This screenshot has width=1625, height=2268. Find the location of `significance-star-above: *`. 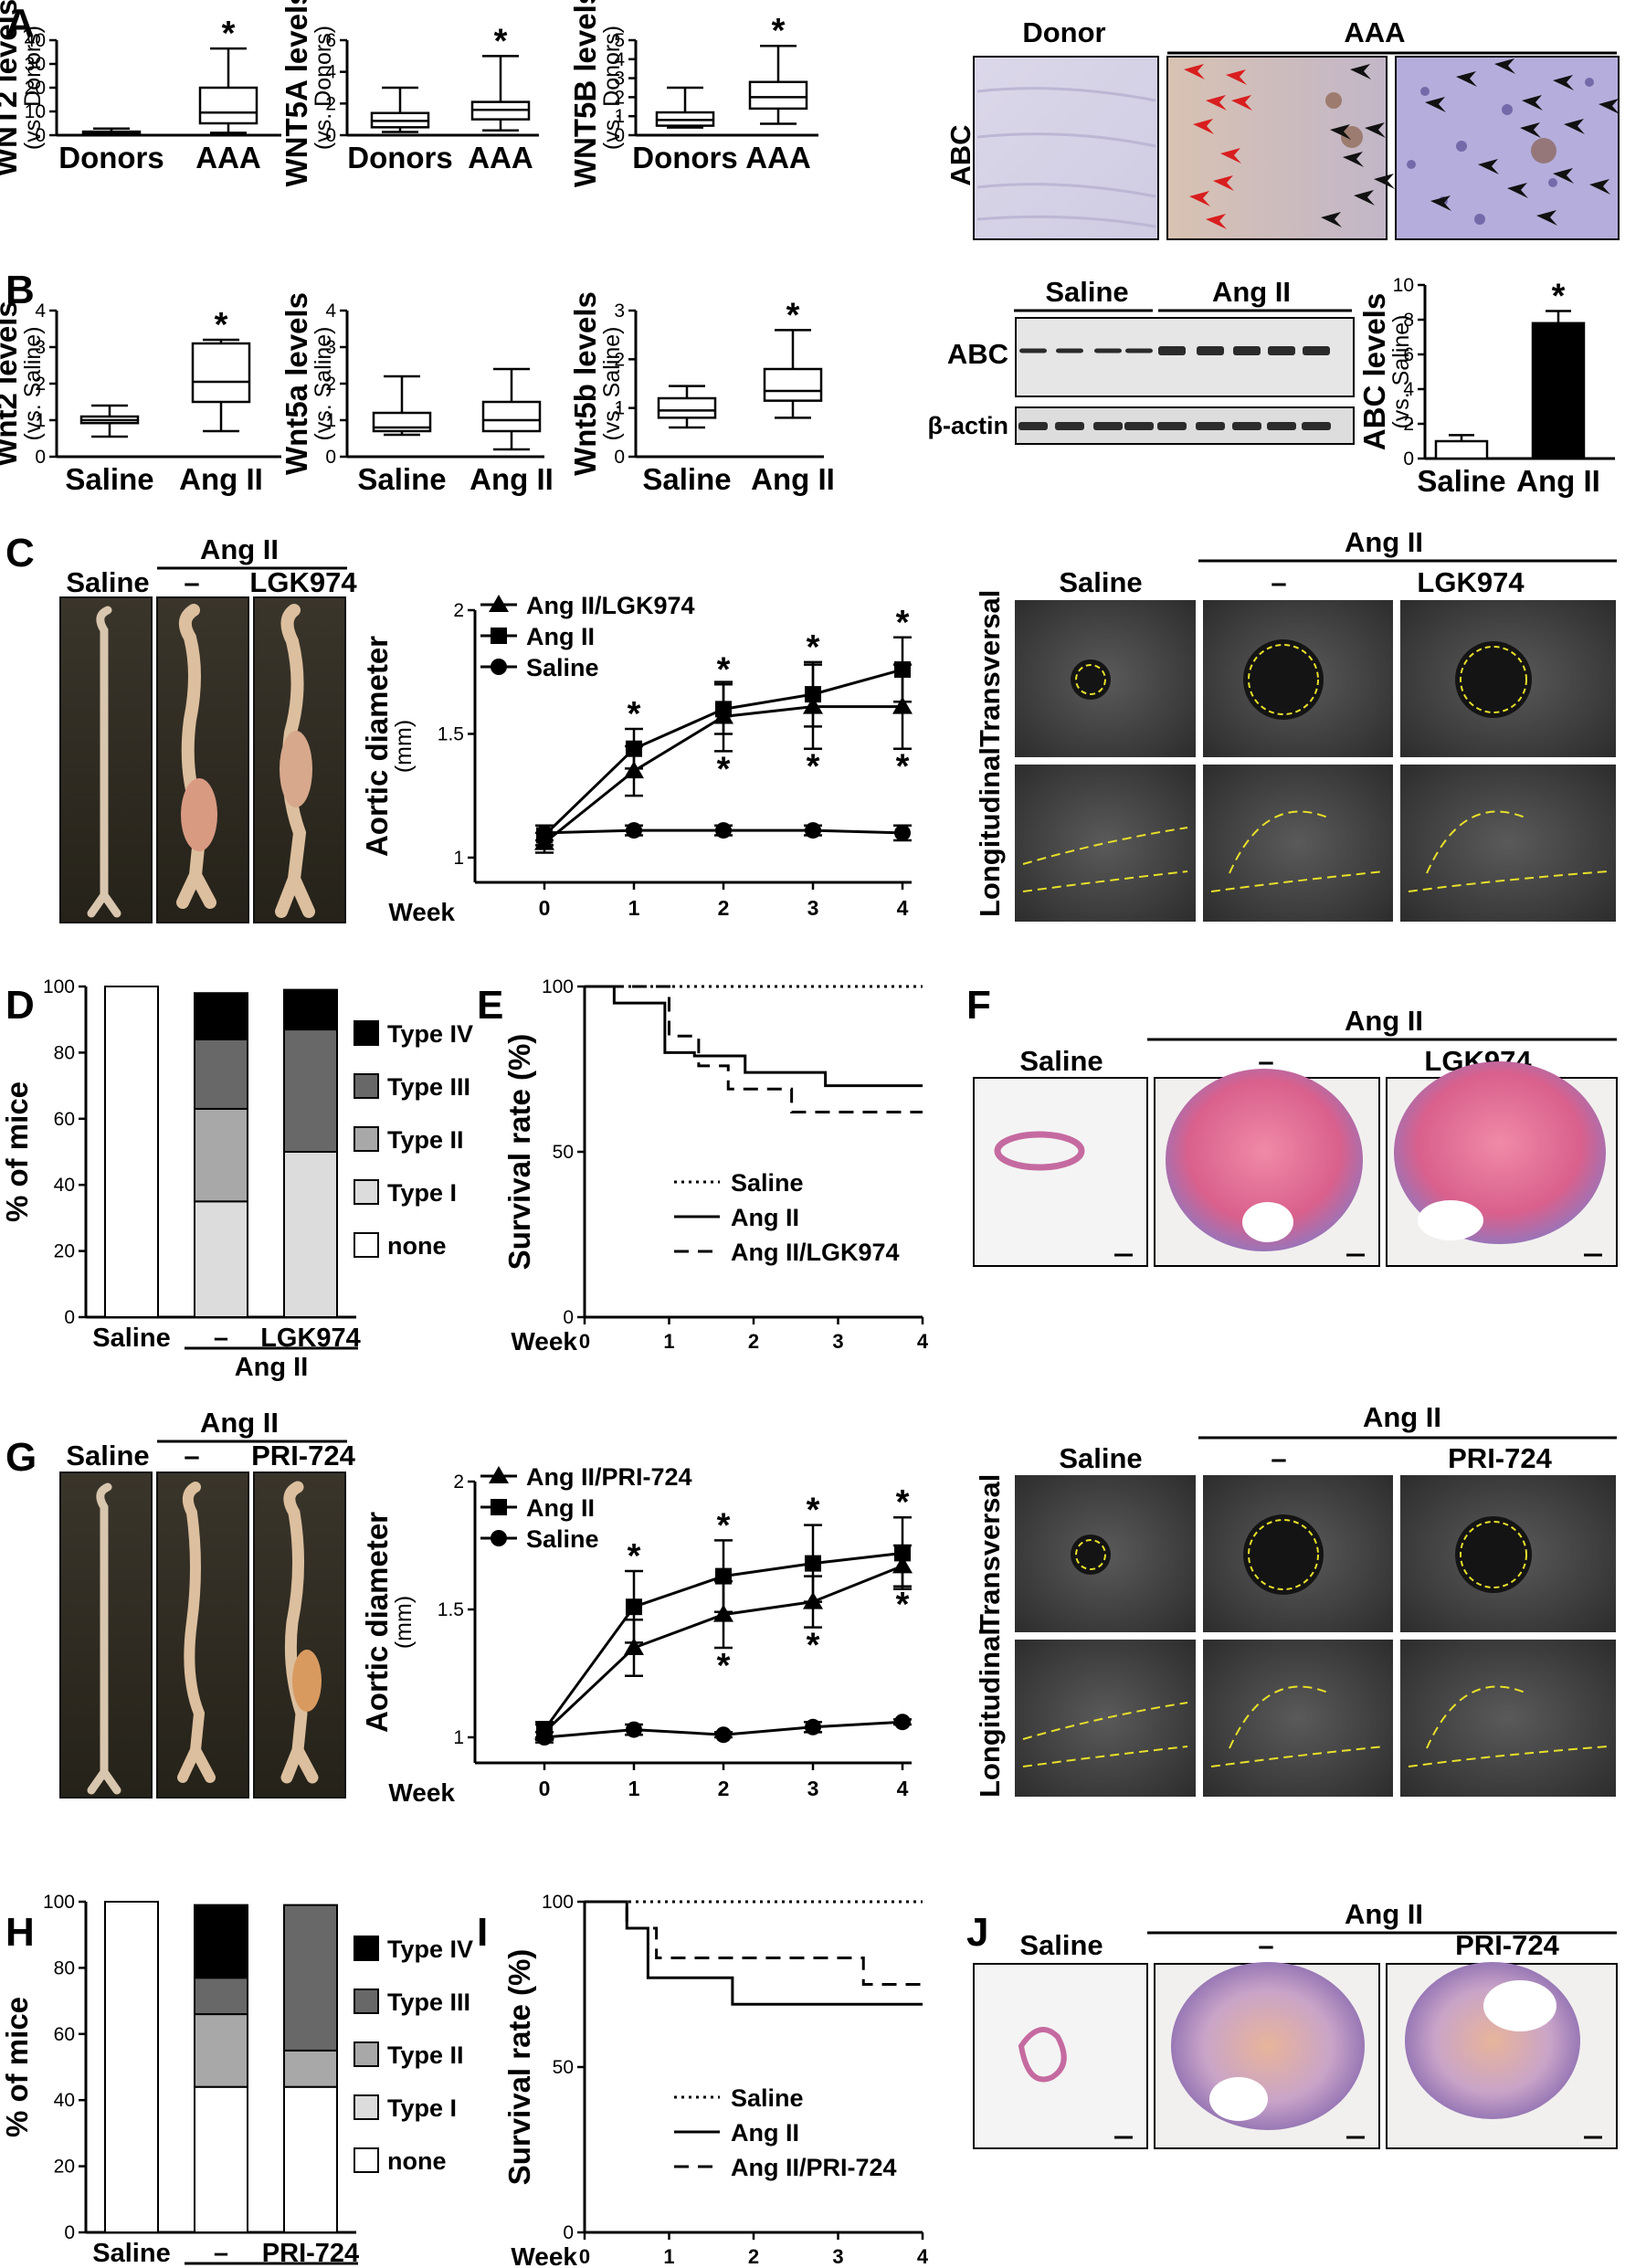

significance-star-above: * is located at coordinates (903, 623).